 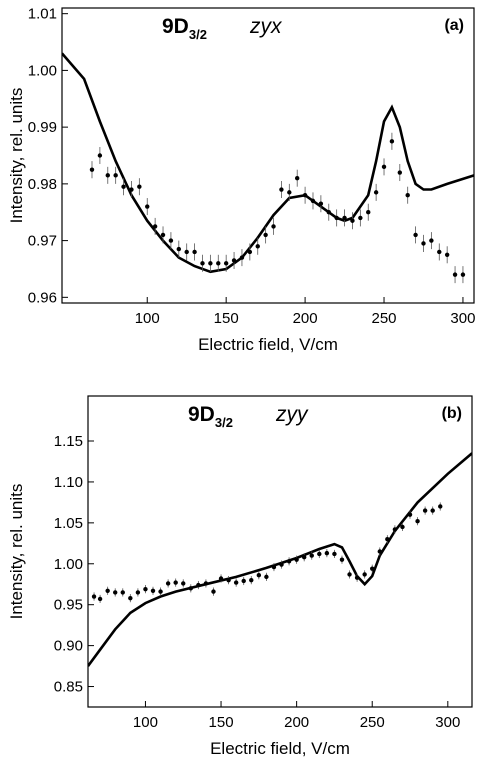 What do you see at coordinates (454, 25) in the screenshot?
I see `panel-label: (a)` at bounding box center [454, 25].